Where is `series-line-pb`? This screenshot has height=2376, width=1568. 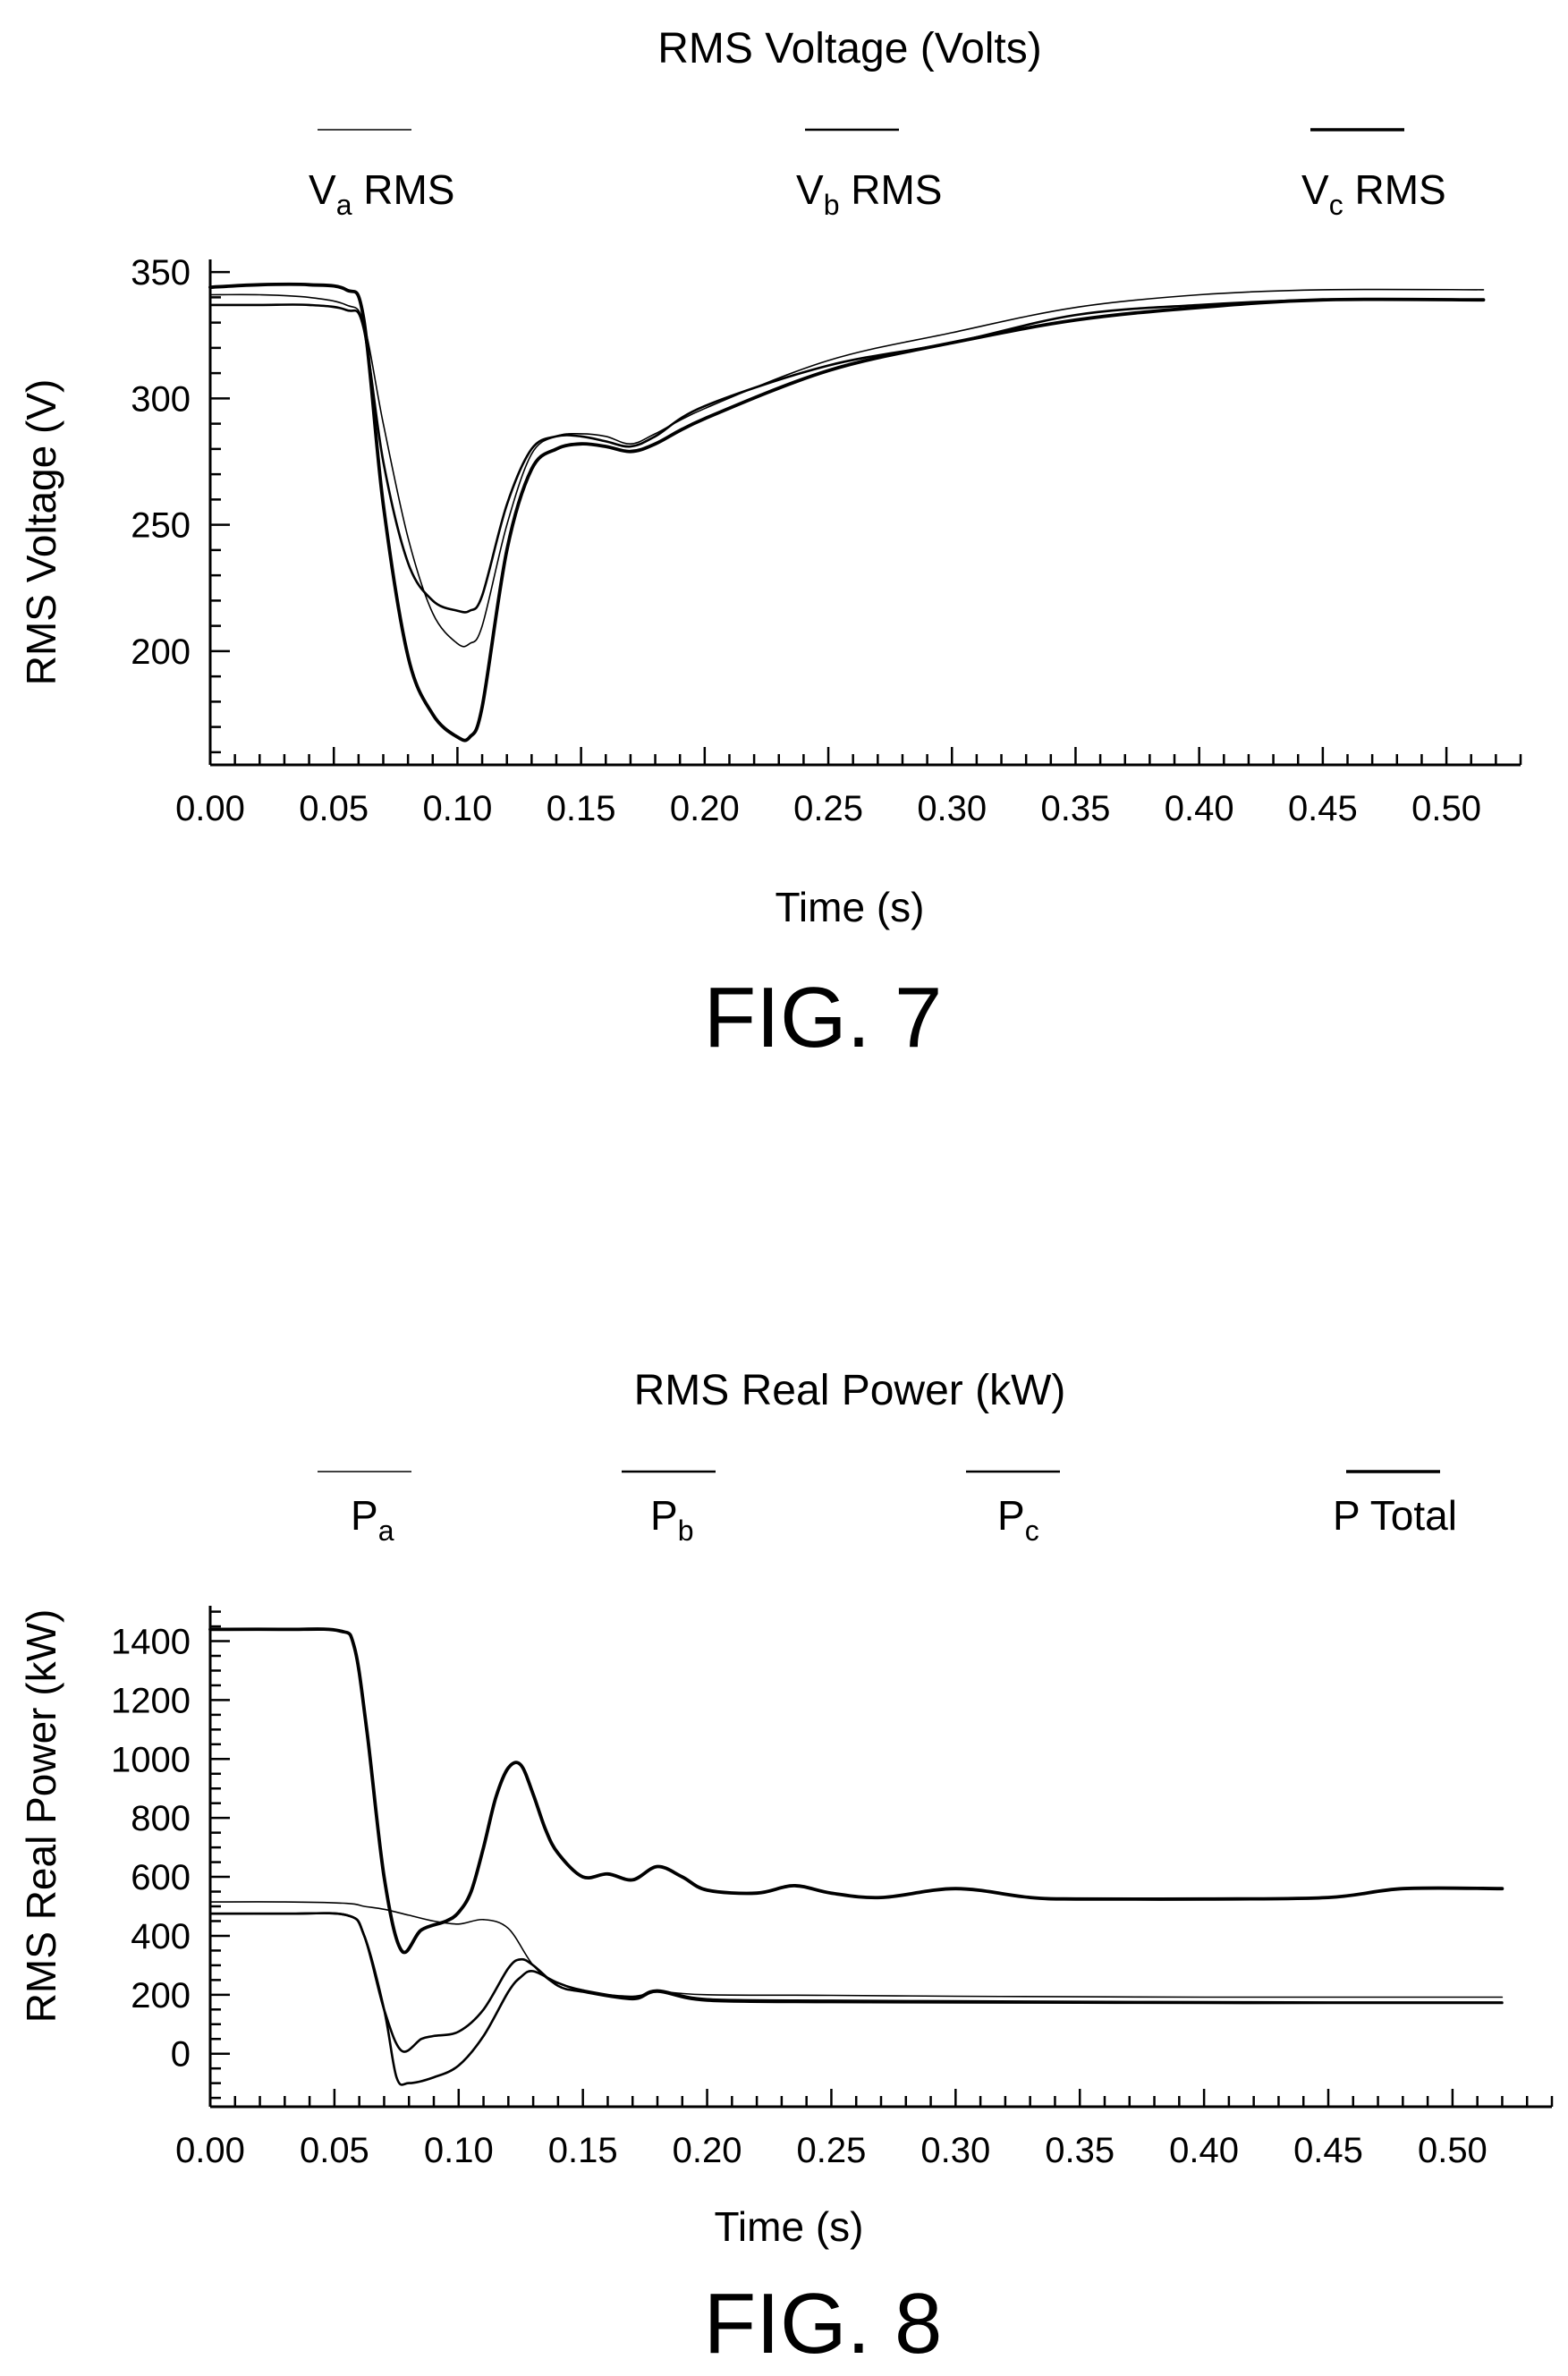 series-line-pb is located at coordinates (856, 1999).